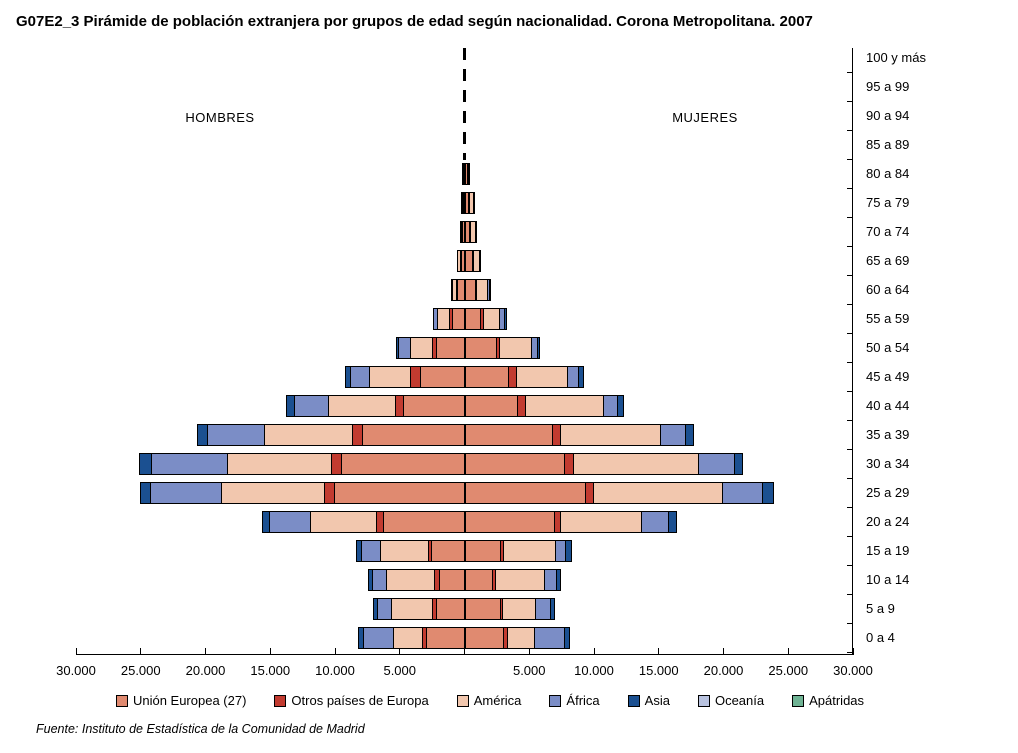 The width and height of the screenshot is (1018, 753). What do you see at coordinates (730, 700) in the screenshot?
I see `legend-item-oceani-a: Oceanía` at bounding box center [730, 700].